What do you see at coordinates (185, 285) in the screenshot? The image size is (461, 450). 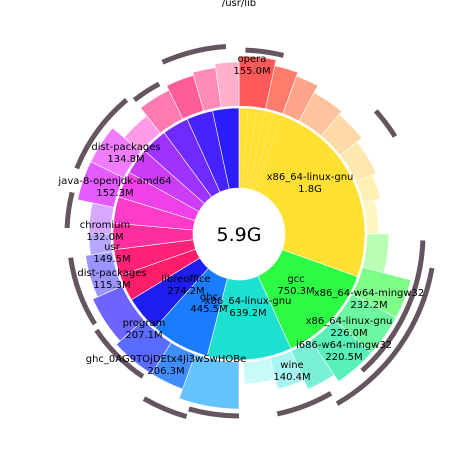 I see `inner-ring-label: libreoffice 274.2M` at bounding box center [185, 285].